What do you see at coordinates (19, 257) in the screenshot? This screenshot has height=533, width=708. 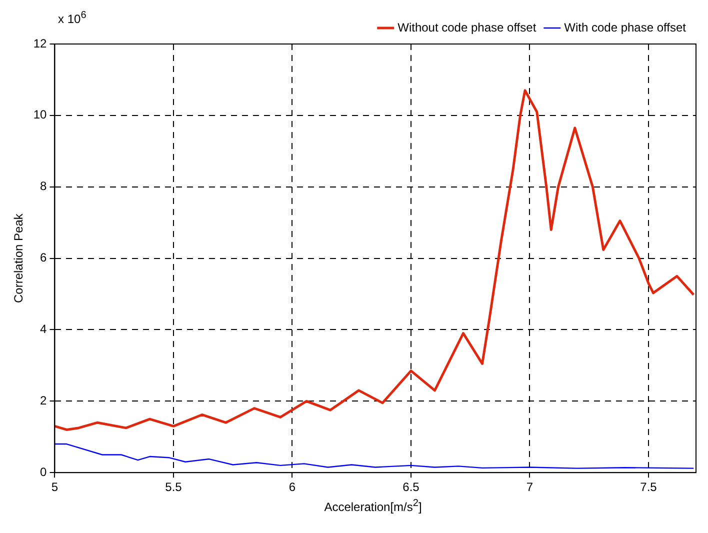 I see `y-axis-title: Correlation Peak` at bounding box center [19, 257].